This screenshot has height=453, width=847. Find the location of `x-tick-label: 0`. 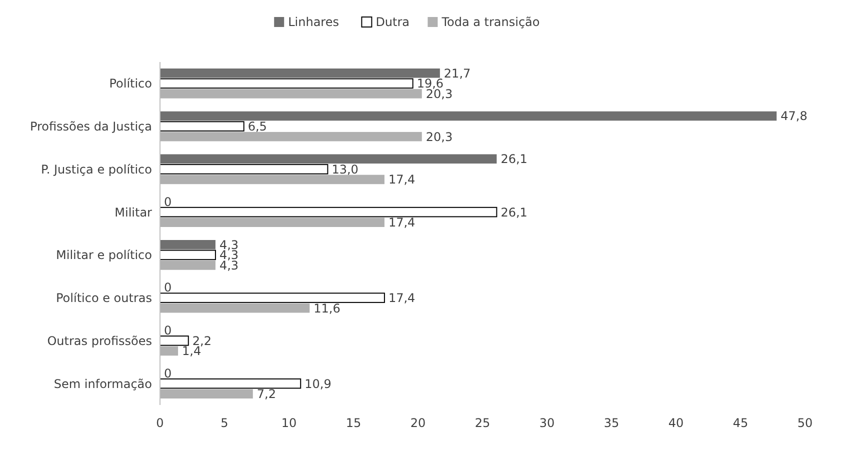

x-tick-label: 0 is located at coordinates (160, 423).